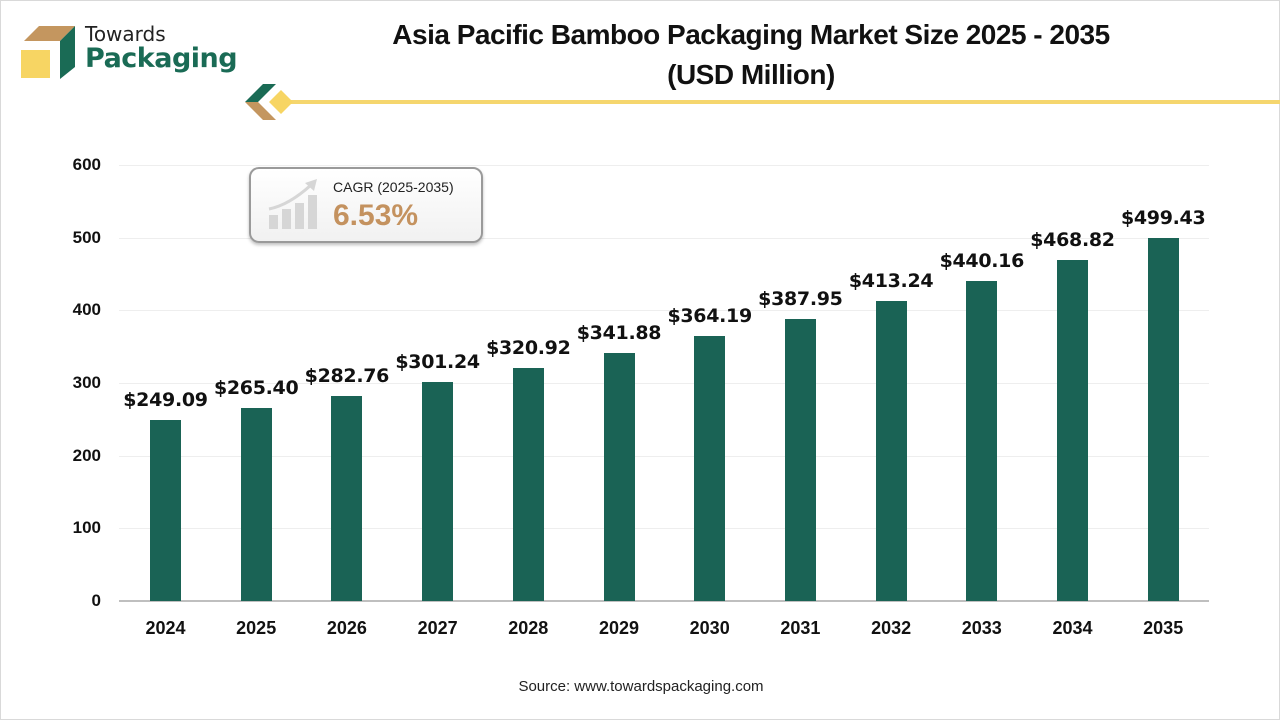 The width and height of the screenshot is (1280, 720). I want to click on bar-2027, so click(438, 491).